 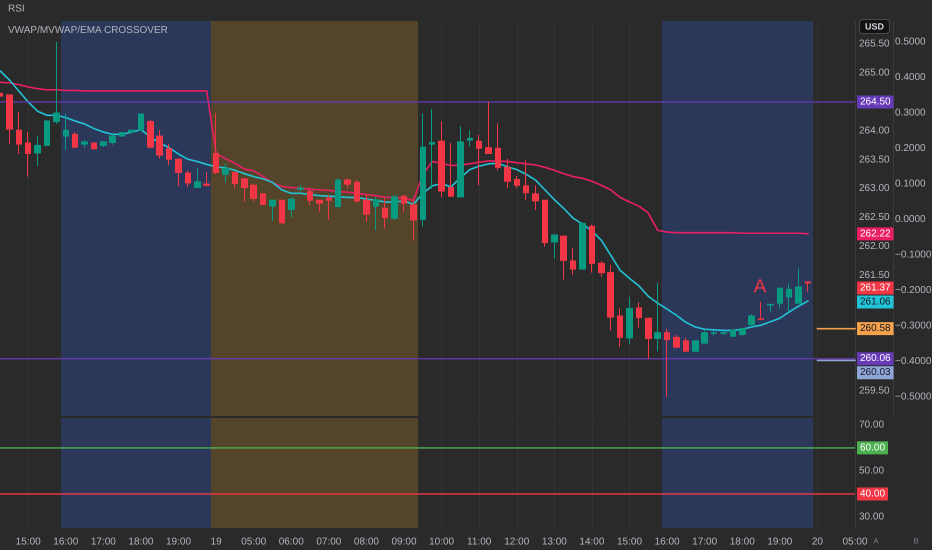 I want to click on x-tick-label: 20, so click(x=818, y=542).